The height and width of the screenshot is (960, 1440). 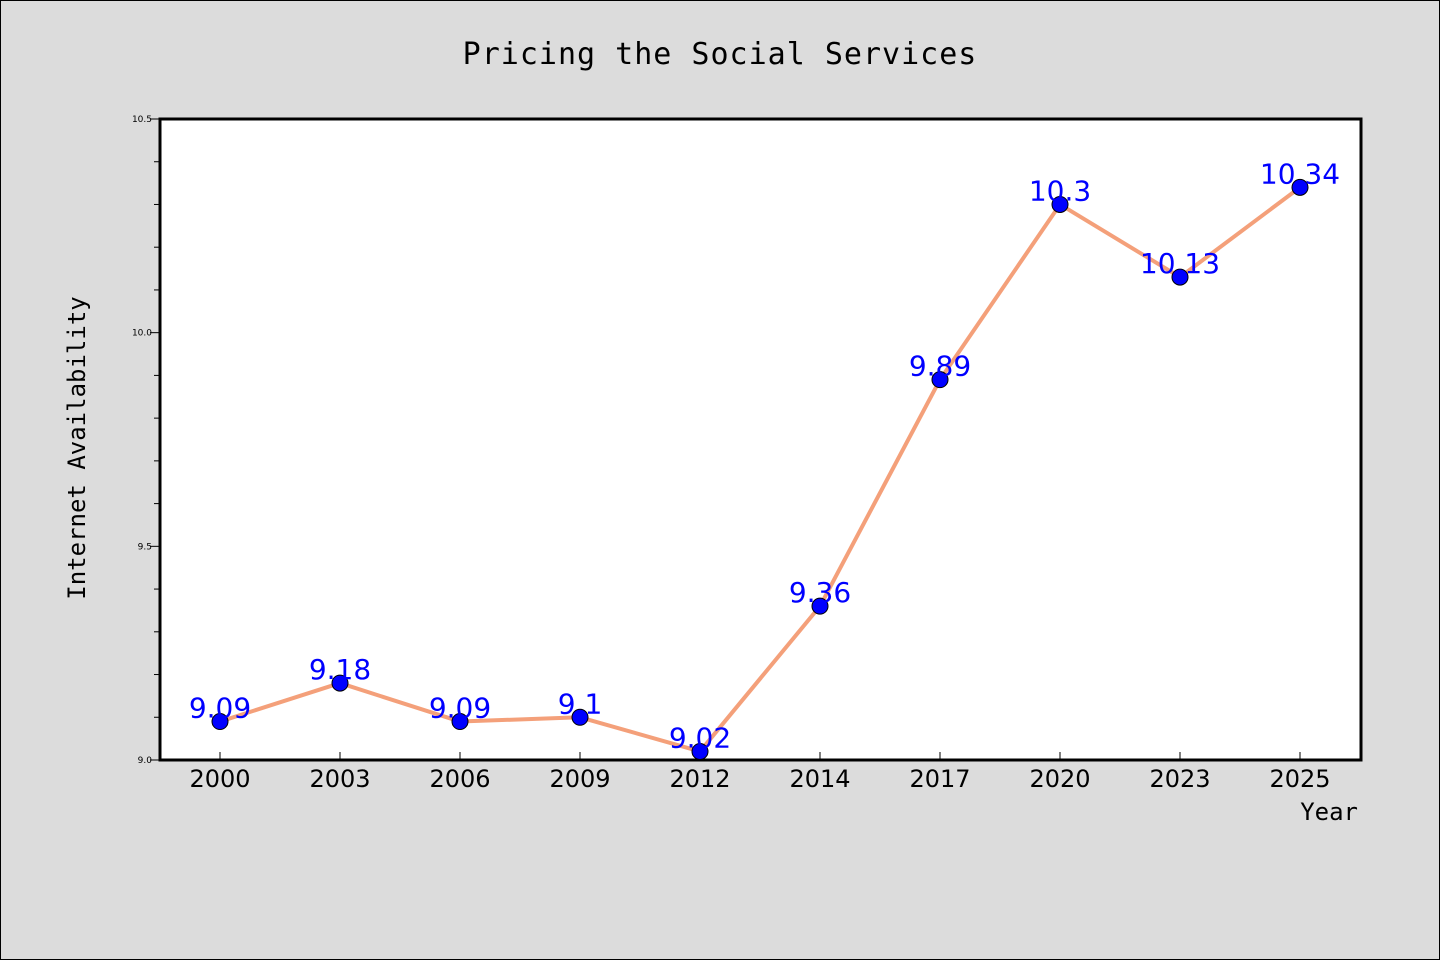 What do you see at coordinates (142, 334) in the screenshot?
I see `y-tick-label: 10.0` at bounding box center [142, 334].